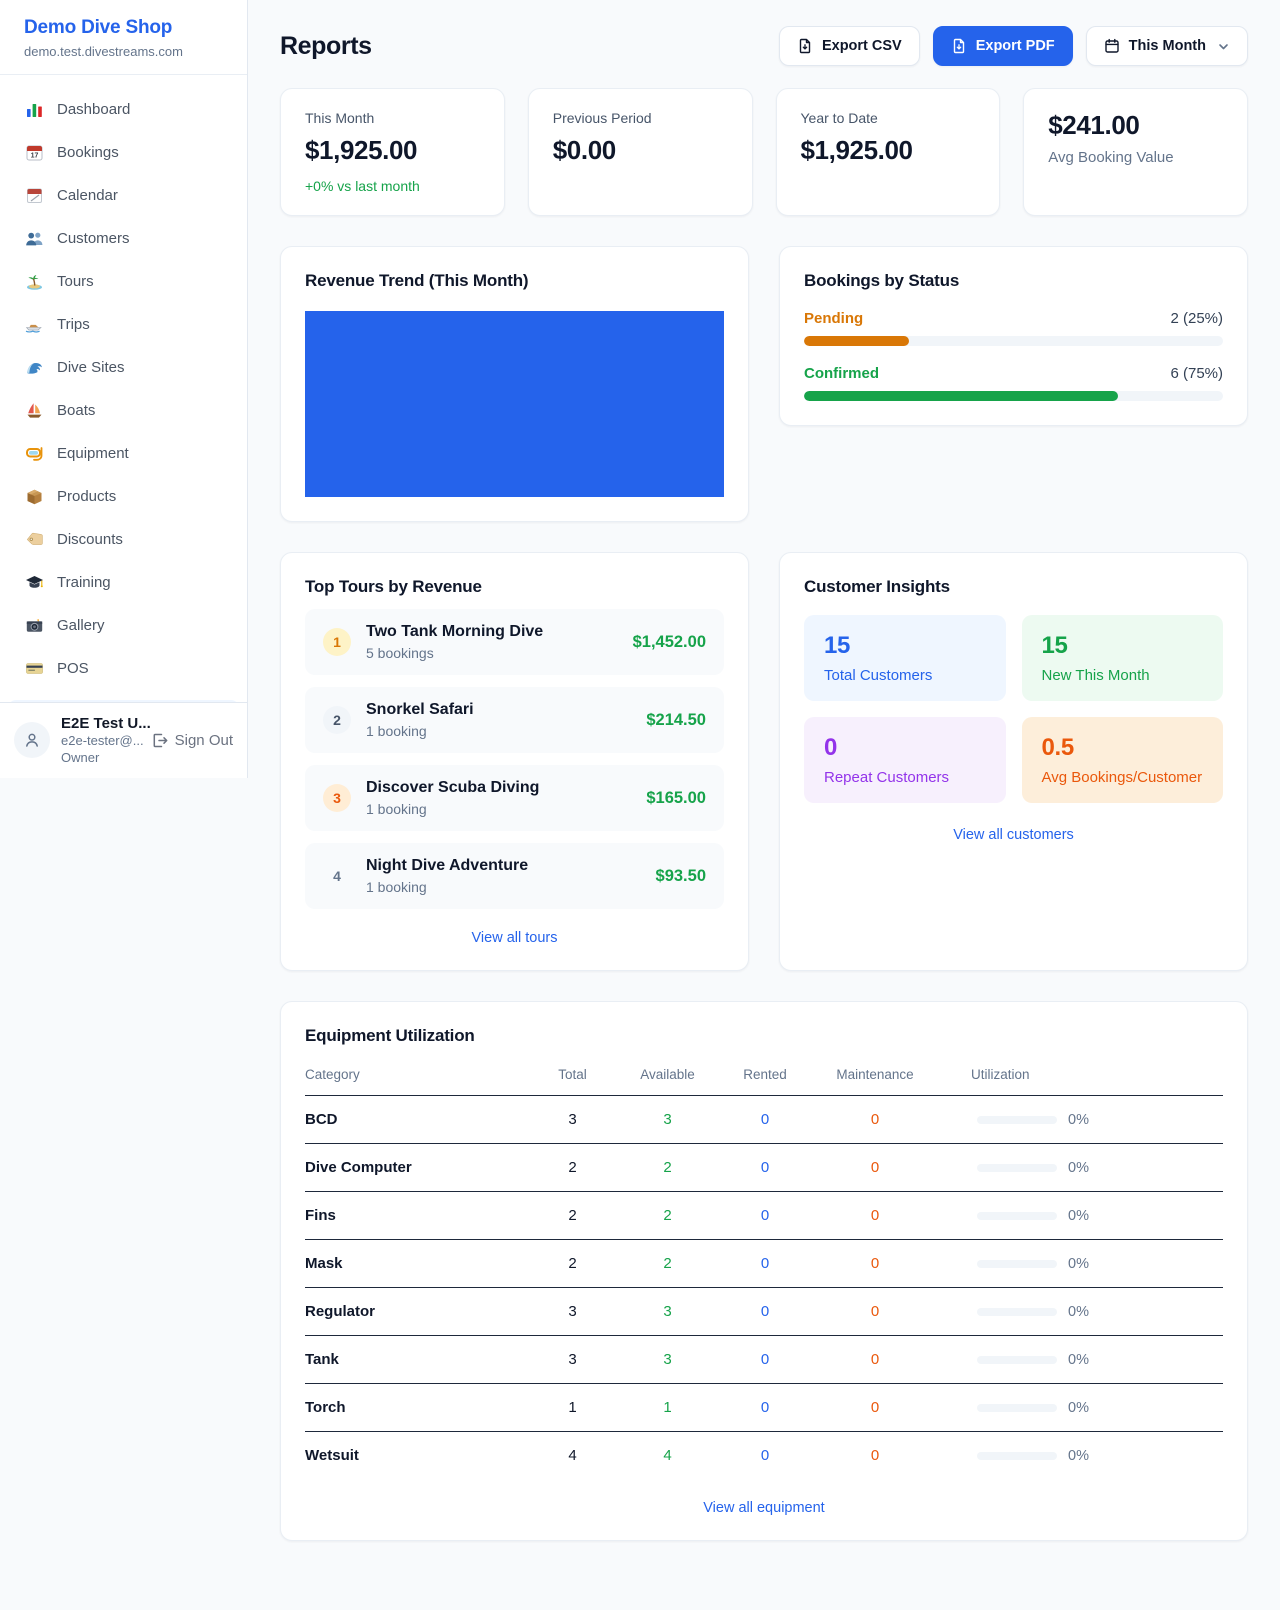 The height and width of the screenshot is (1610, 1280). Describe the element at coordinates (514, 938) in the screenshot. I see `view-all-tours-link: View all tours` at that location.